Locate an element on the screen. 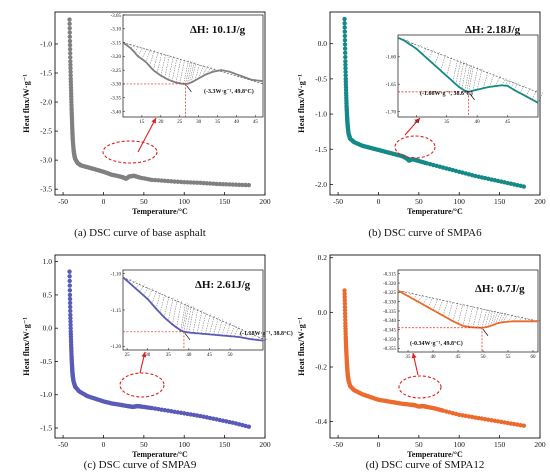 The width and height of the screenshot is (550, 476). inset-y-tick-label: -3.35 is located at coordinates (116, 99).